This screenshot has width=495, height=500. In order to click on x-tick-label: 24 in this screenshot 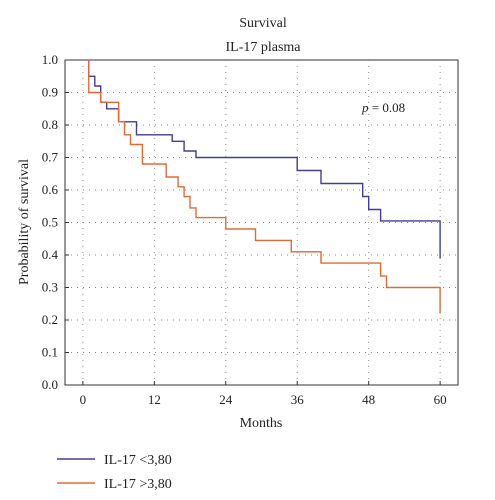, I will do `click(226, 399)`.